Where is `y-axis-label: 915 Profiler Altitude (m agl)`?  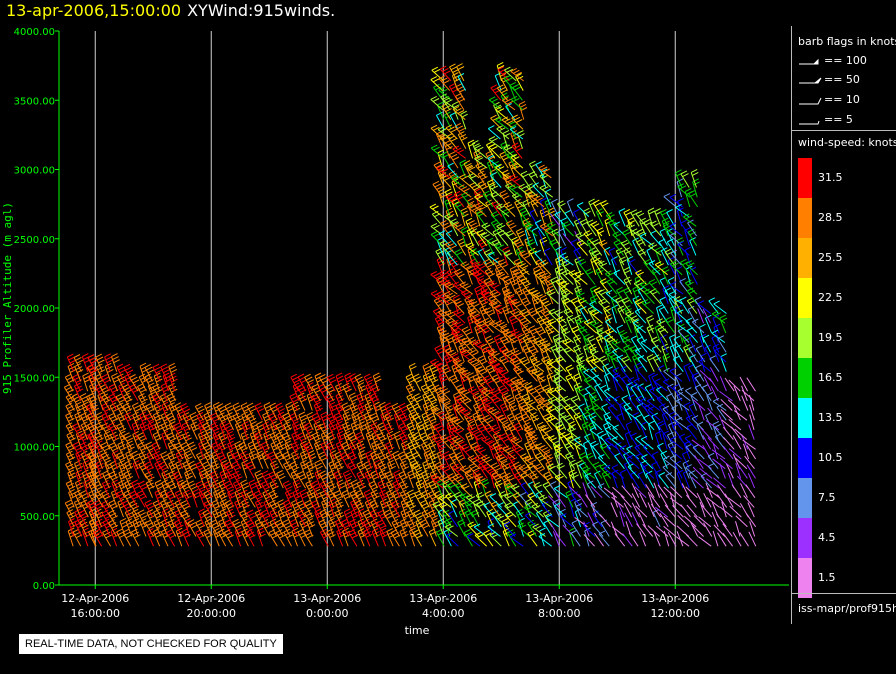 y-axis-label: 915 Profiler Altitude (m agl) is located at coordinates (7, 298).